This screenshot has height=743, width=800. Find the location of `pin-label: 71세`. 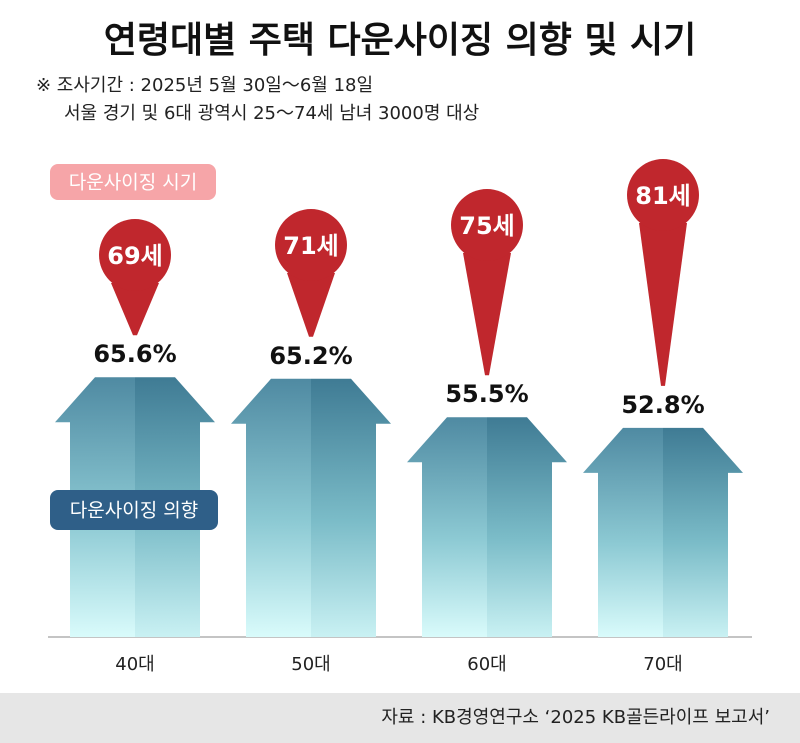

pin-label: 71세 is located at coordinates (310, 246).